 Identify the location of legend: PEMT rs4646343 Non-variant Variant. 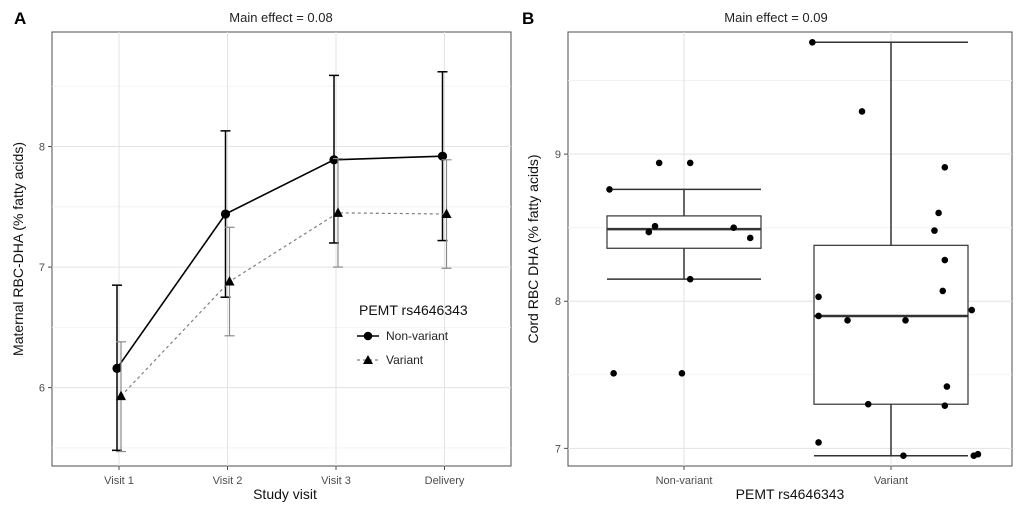
(412, 334).